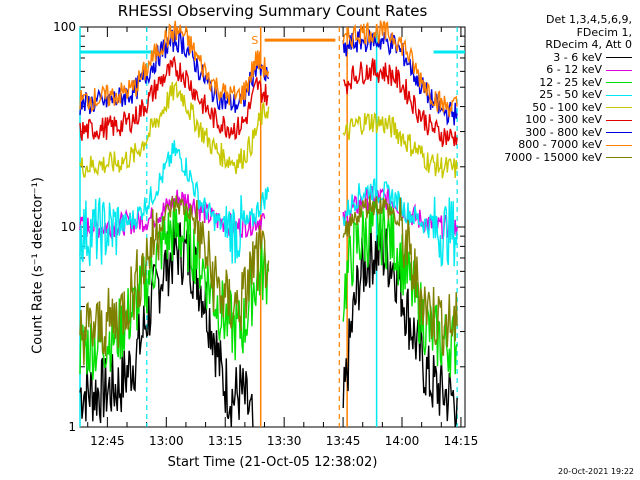 The height and width of the screenshot is (480, 640). I want to click on legend-label: 3 - 6 keV, so click(577, 57).